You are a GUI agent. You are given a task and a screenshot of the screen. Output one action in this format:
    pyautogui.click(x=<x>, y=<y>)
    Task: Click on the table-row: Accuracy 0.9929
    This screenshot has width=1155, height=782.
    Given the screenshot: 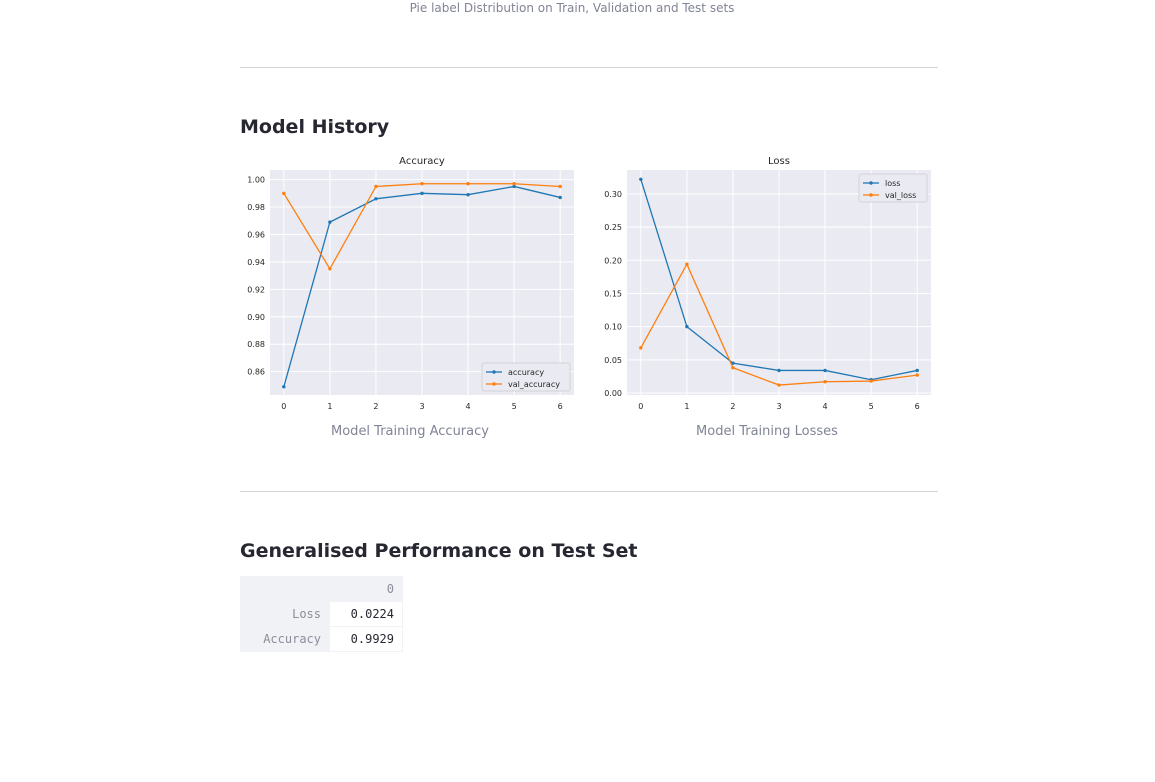 What is the action you would take?
    pyautogui.click(x=321, y=639)
    